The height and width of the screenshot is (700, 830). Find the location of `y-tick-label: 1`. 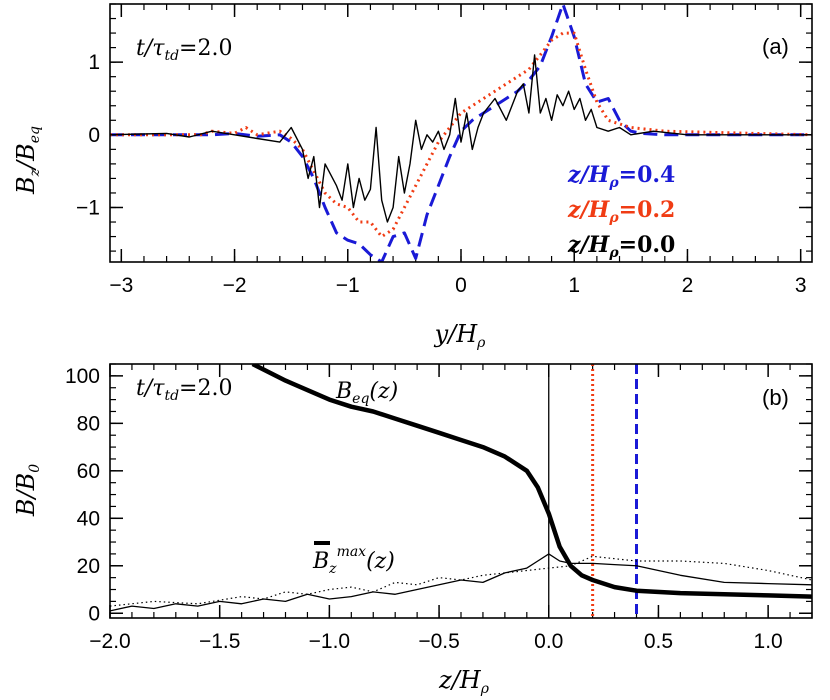

y-tick-label: 1 is located at coordinates (94, 62).